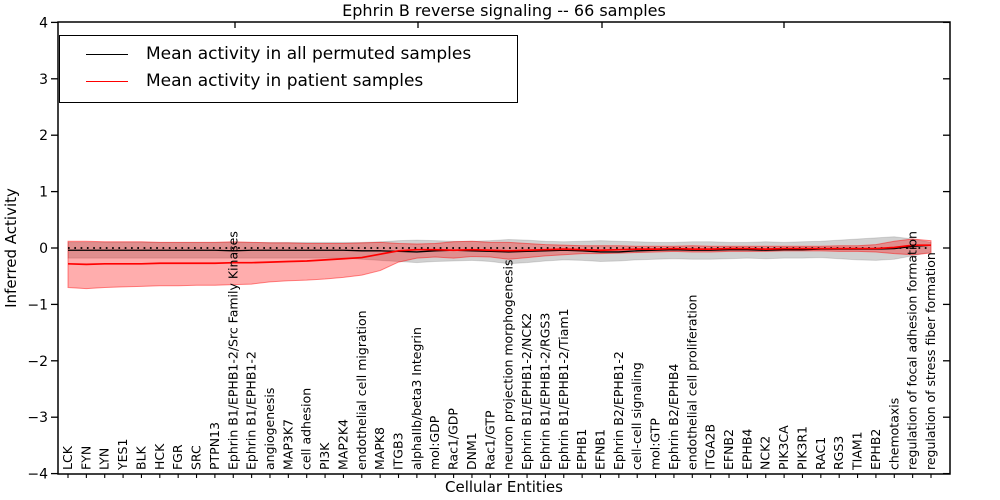 The height and width of the screenshot is (500, 1000). I want to click on category-label: regulation of stress fiber formation, so click(930, 361).